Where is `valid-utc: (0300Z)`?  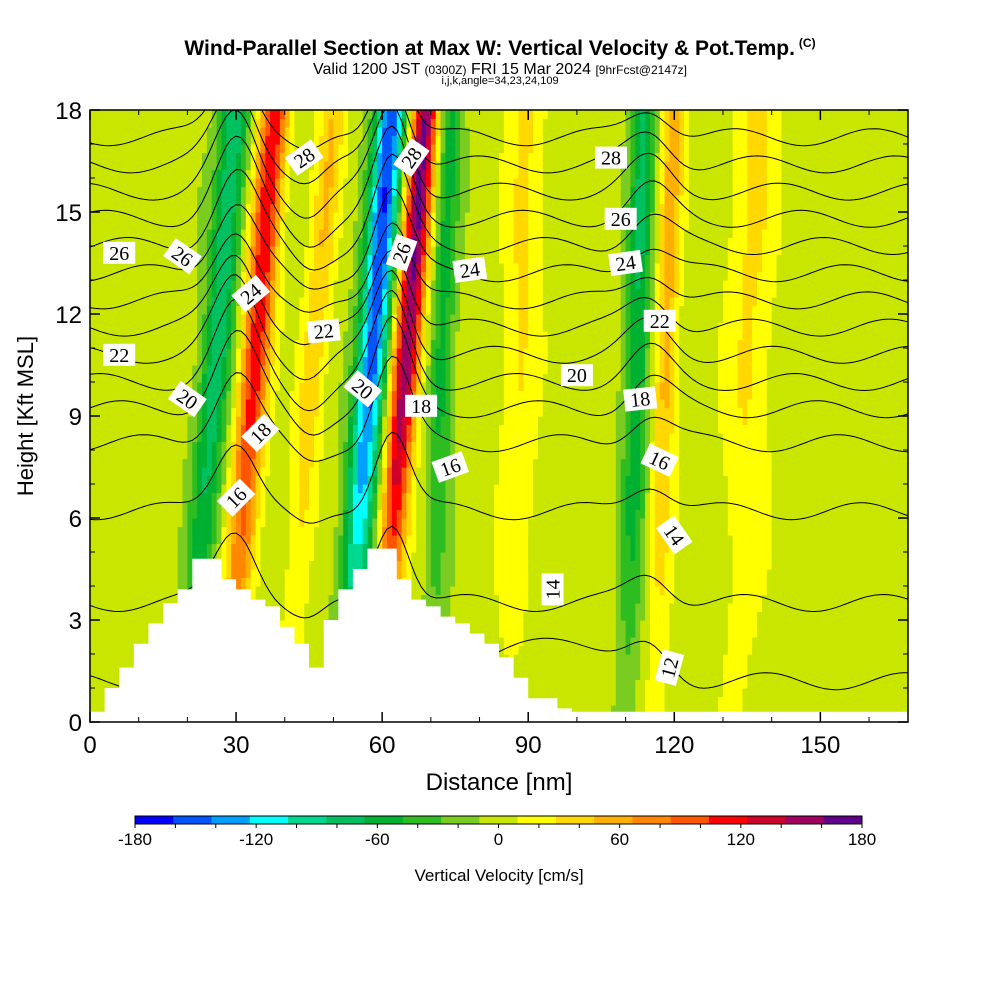
valid-utc: (0300Z) is located at coordinates (445, 70).